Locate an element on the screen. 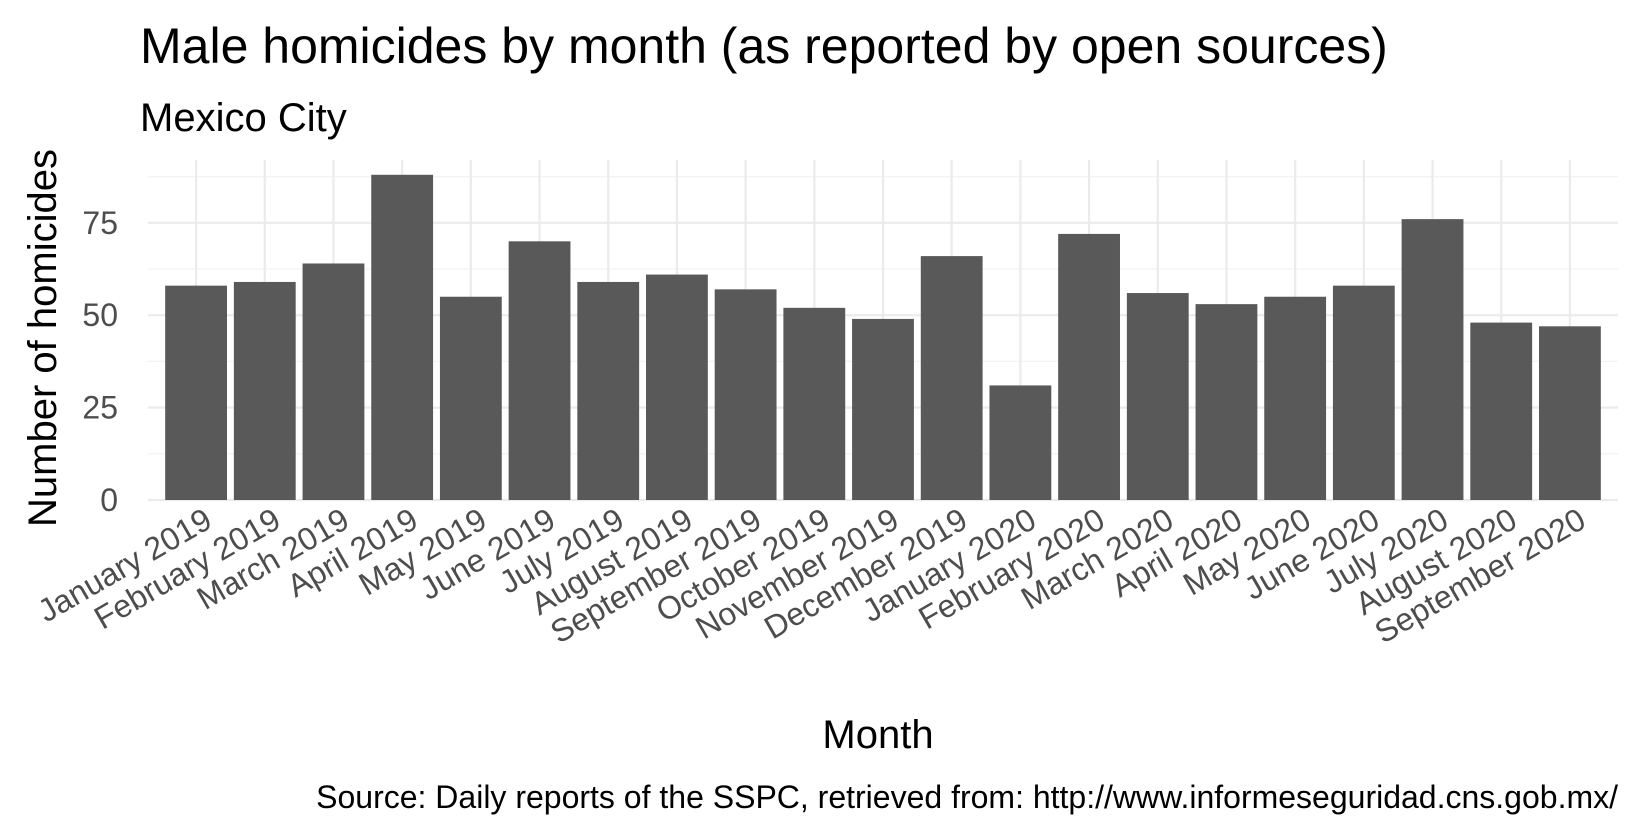 The width and height of the screenshot is (1640, 837). x-axis-title: Month is located at coordinates (877, 735).